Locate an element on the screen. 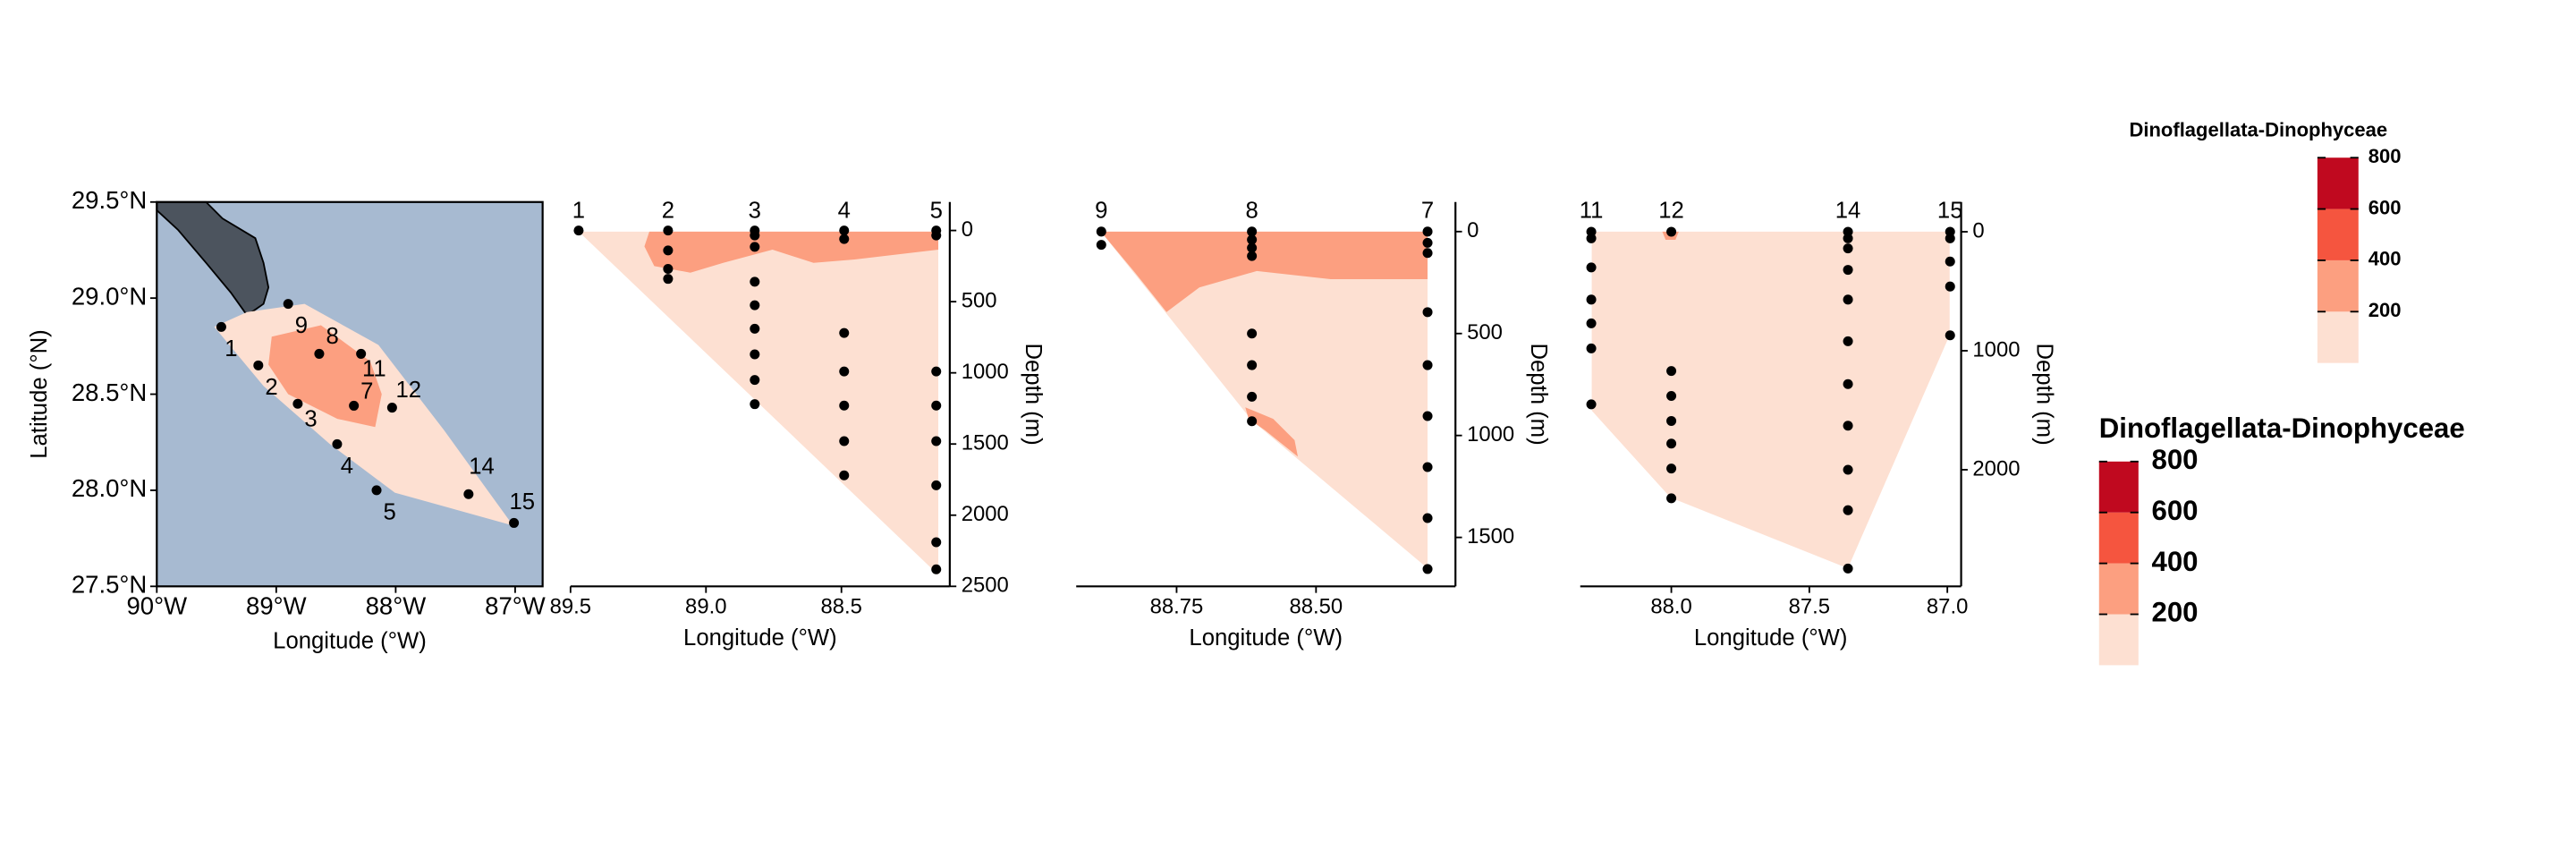 This screenshot has width=2576, height=859. station-label: 15 is located at coordinates (522, 502).